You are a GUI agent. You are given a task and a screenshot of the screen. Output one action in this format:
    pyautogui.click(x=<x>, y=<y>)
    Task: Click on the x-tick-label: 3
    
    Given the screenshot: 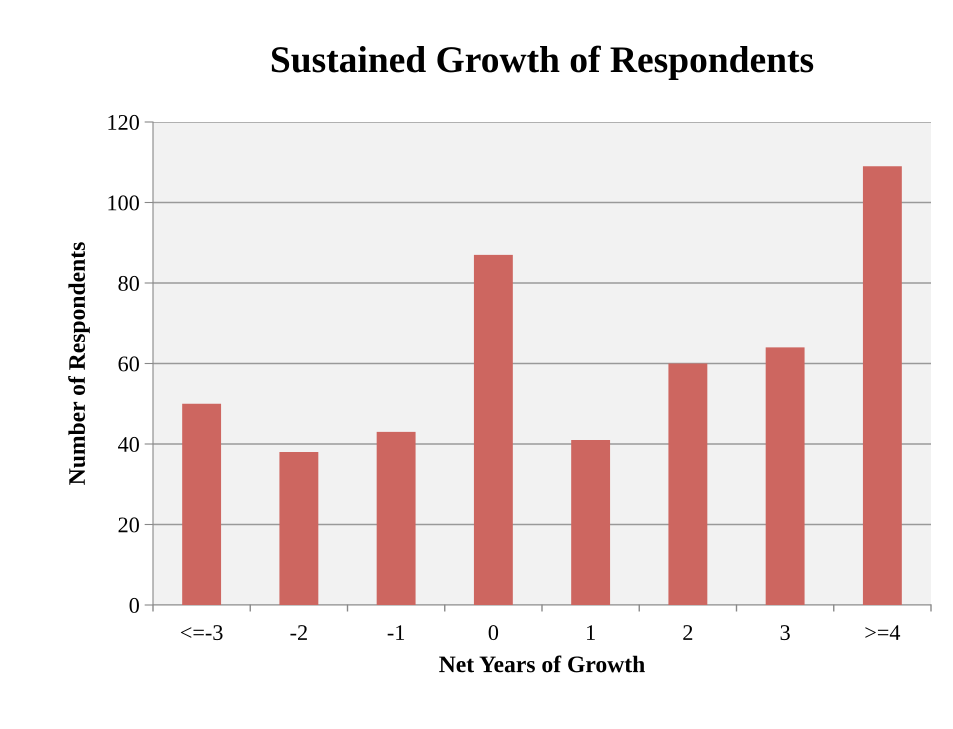 What is the action you would take?
    pyautogui.click(x=785, y=632)
    